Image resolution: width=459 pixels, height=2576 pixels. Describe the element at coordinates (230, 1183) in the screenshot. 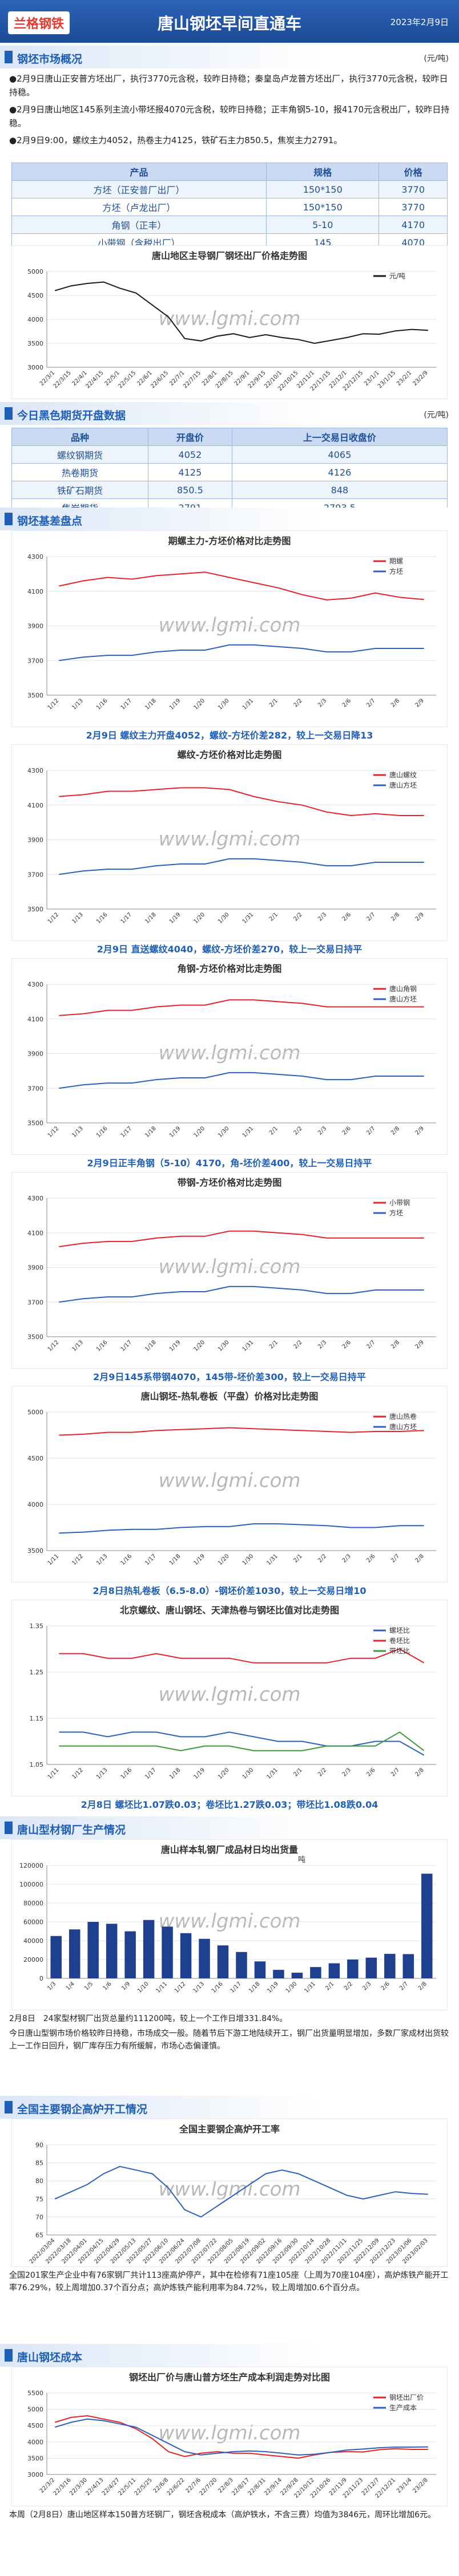

I see `chart-title: 带钢-方坯价格对比走势图` at that location.